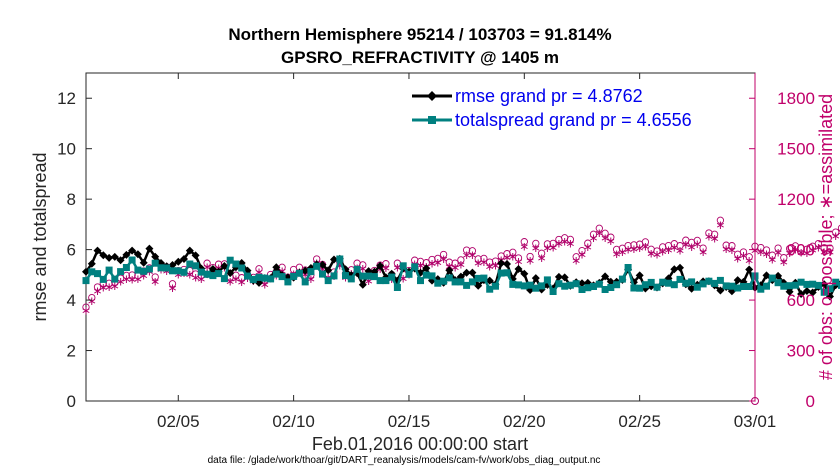 The width and height of the screenshot is (840, 473). I want to click on series-line-totalspread, so click(462, 275).